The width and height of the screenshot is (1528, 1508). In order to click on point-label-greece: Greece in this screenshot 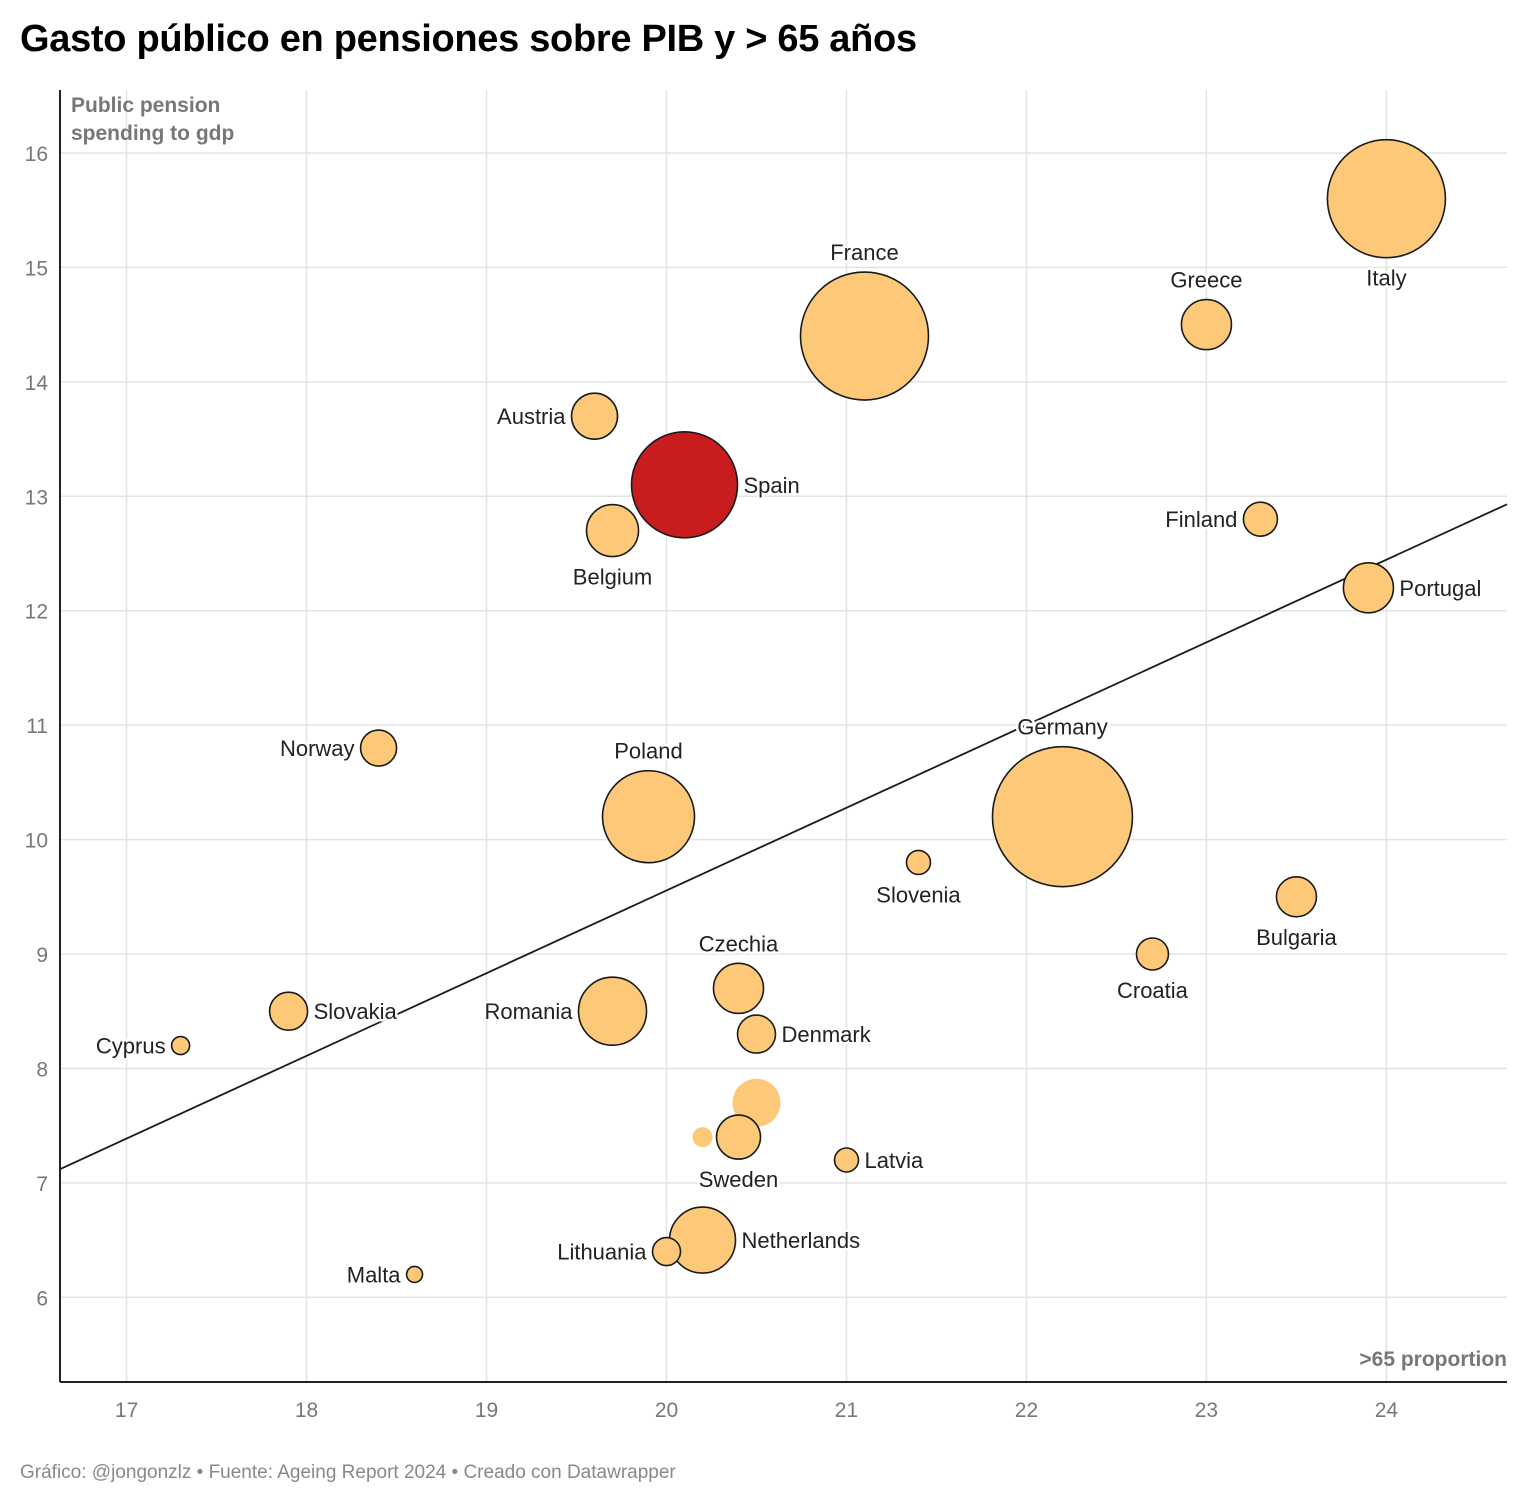, I will do `click(1206, 280)`.